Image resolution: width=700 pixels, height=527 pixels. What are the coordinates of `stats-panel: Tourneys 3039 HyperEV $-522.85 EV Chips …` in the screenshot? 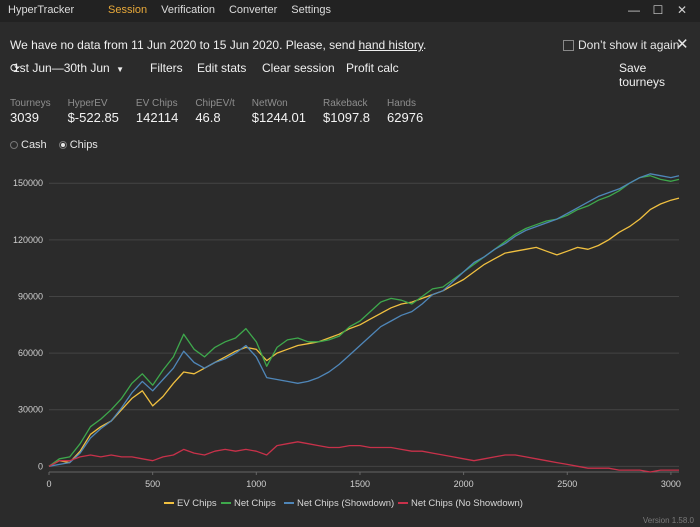 It's located at (225, 111).